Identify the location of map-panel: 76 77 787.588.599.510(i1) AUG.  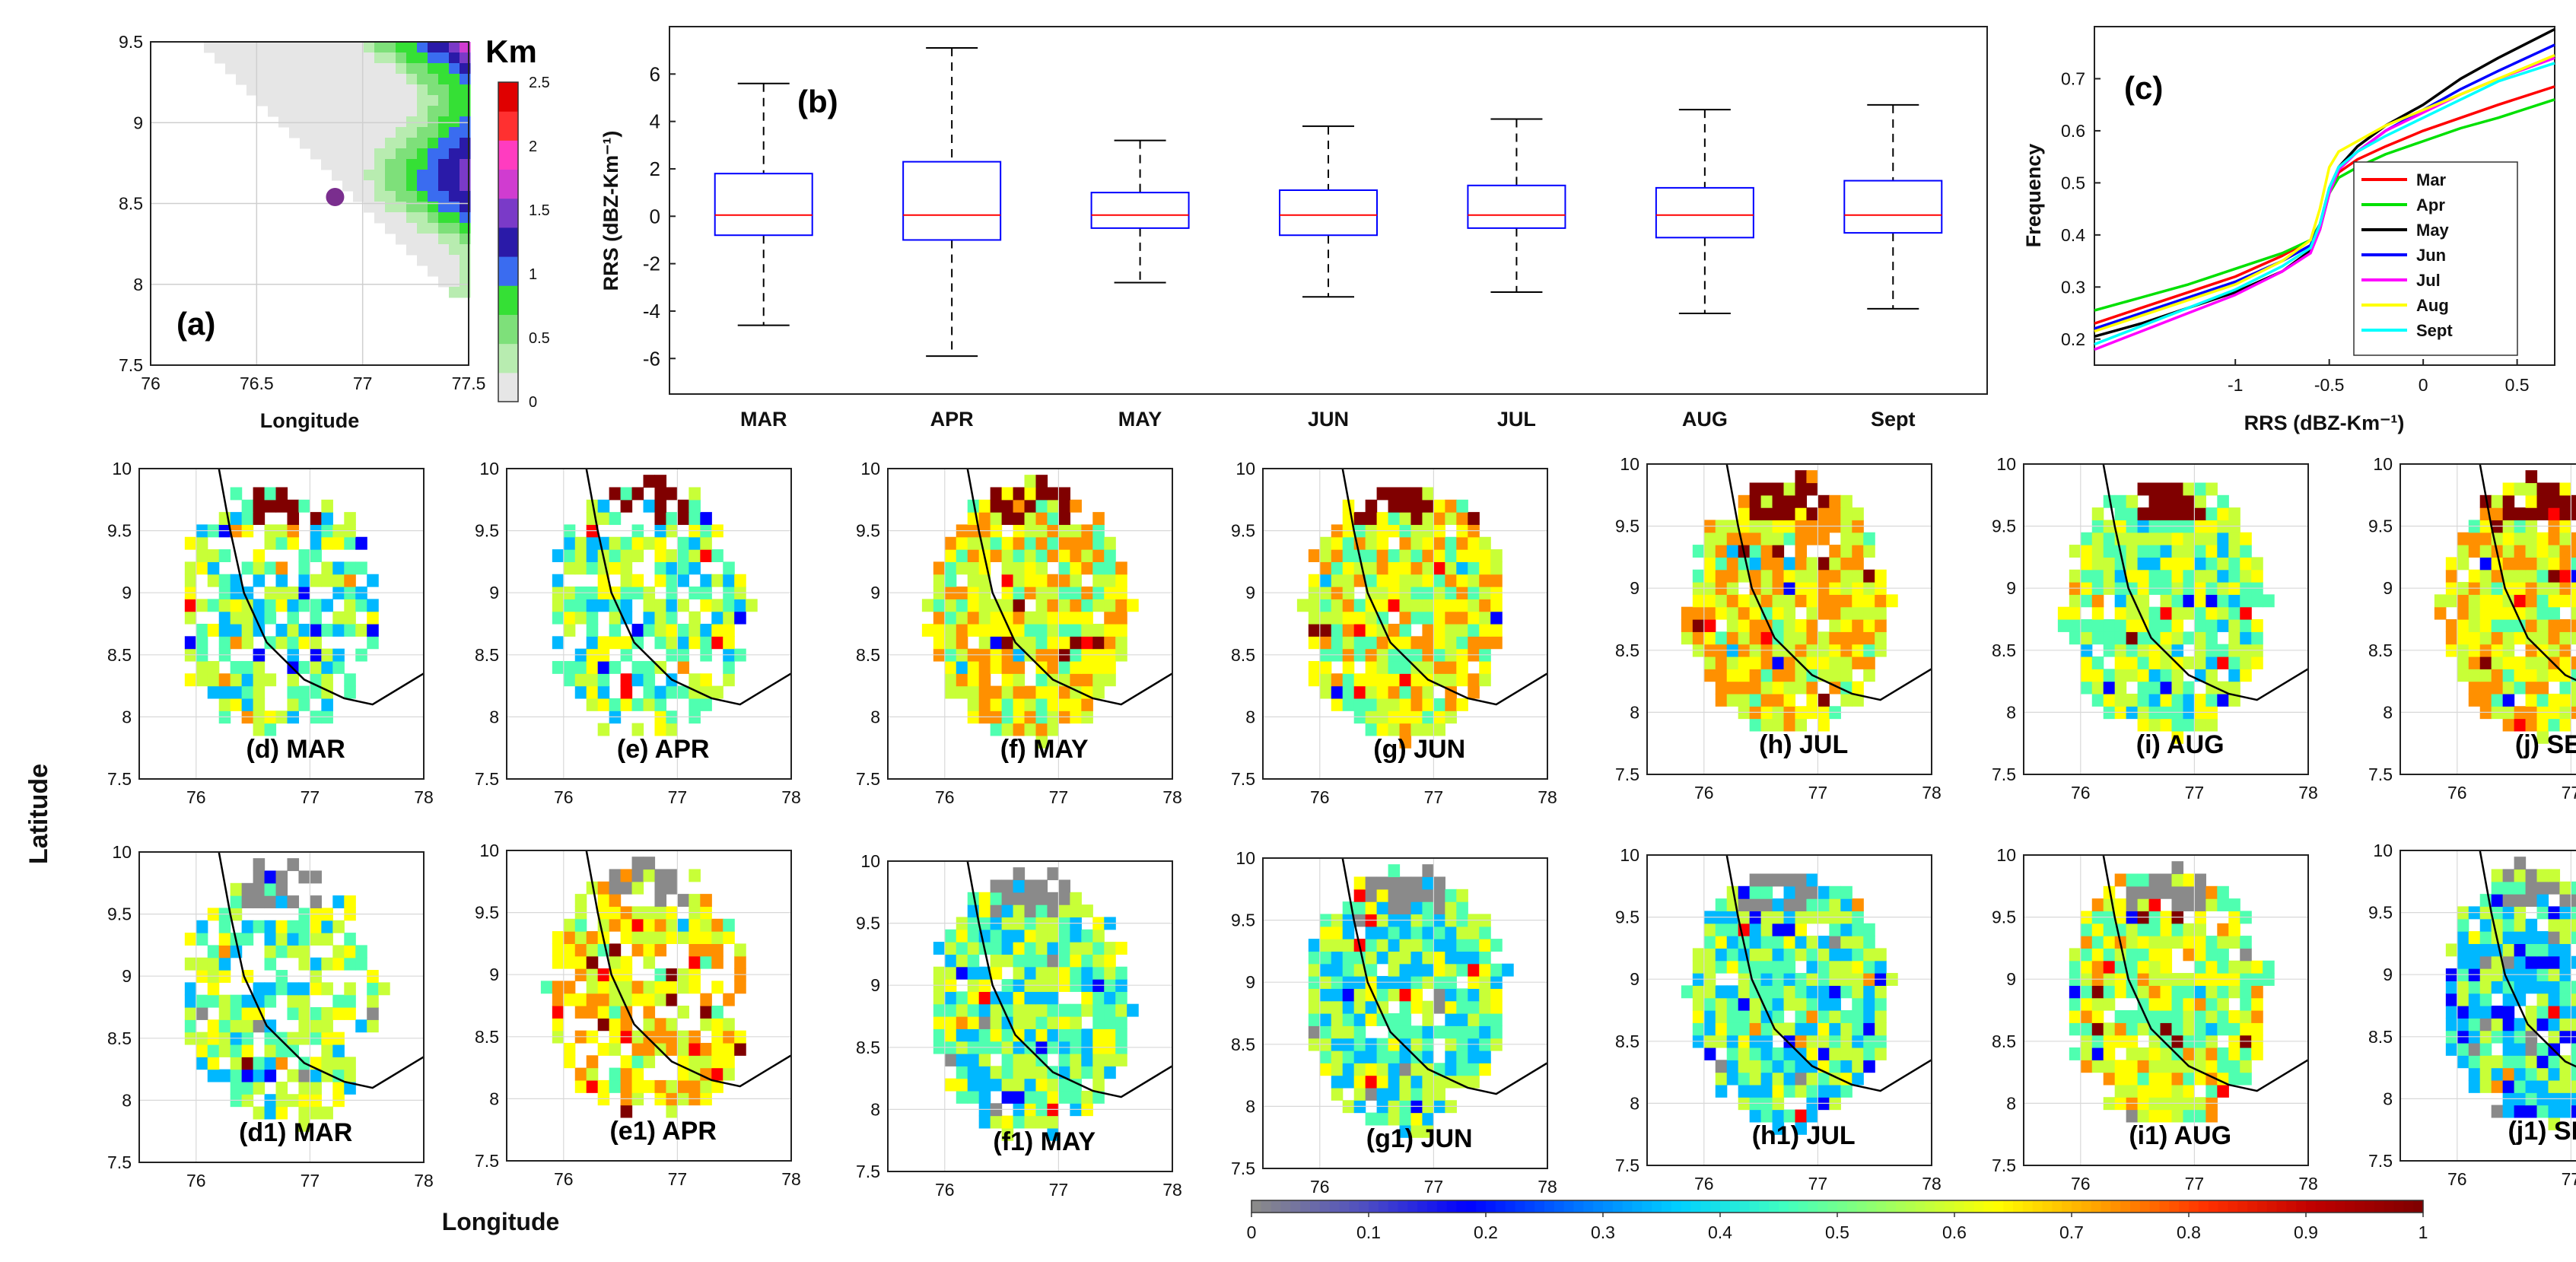
(2155, 1019).